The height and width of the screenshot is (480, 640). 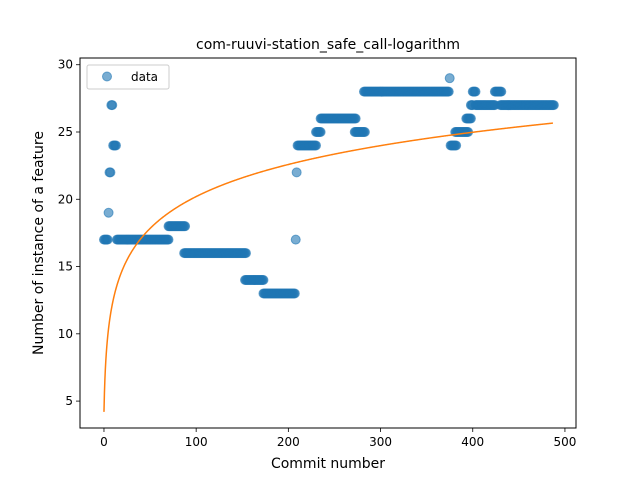 I want to click on x-axis-label: Commit number, so click(x=328, y=464).